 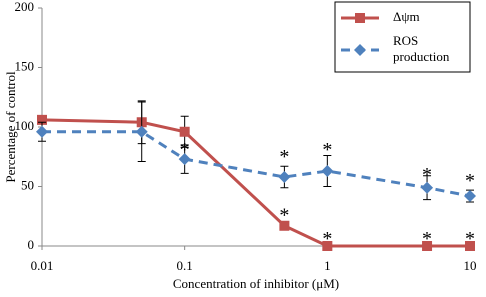 What do you see at coordinates (185, 265) in the screenshot?
I see `x-tick-label: 0.1` at bounding box center [185, 265].